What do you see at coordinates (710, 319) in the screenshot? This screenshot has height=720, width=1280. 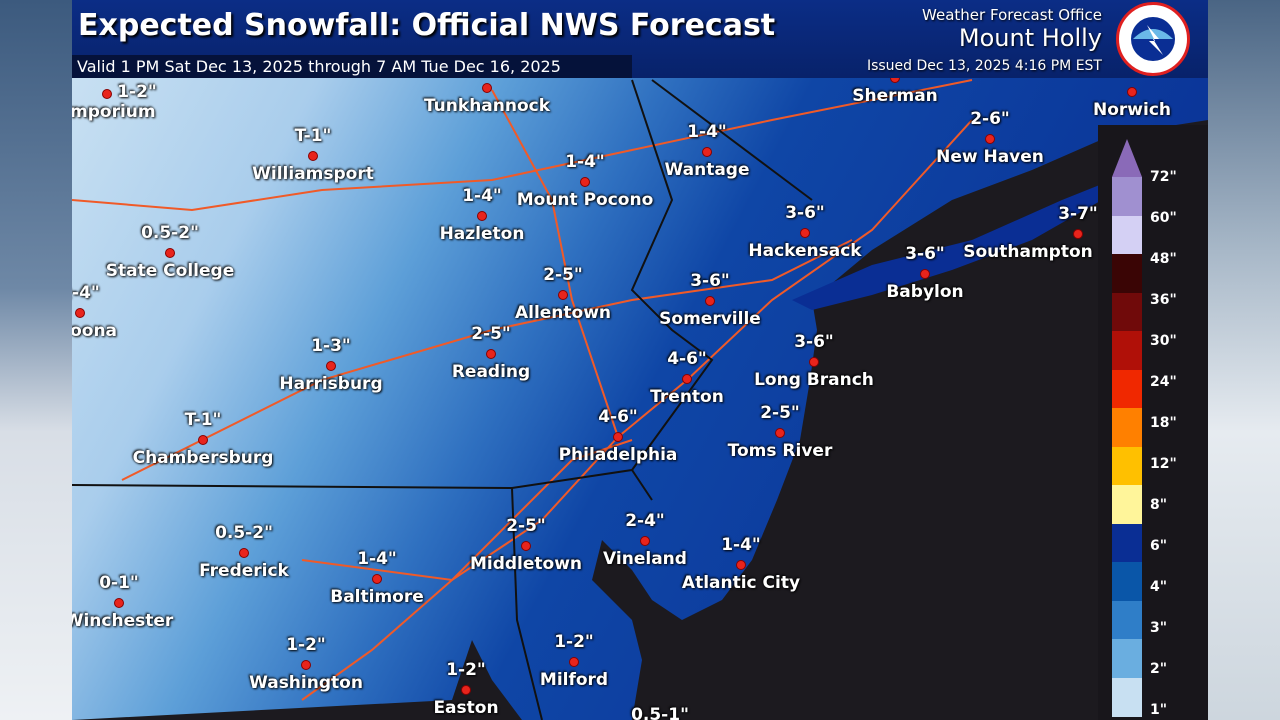 I see `city-name: Somerville` at bounding box center [710, 319].